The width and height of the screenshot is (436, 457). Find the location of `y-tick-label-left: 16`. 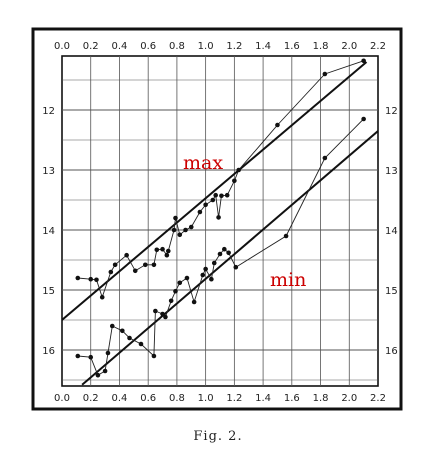

y-tick-label-left: 16 is located at coordinates (48, 351).